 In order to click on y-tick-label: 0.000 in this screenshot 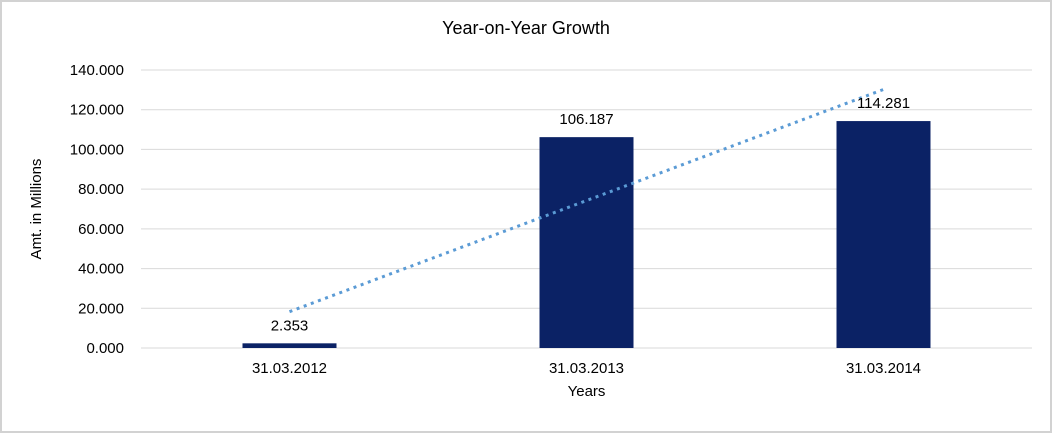, I will do `click(105, 348)`.